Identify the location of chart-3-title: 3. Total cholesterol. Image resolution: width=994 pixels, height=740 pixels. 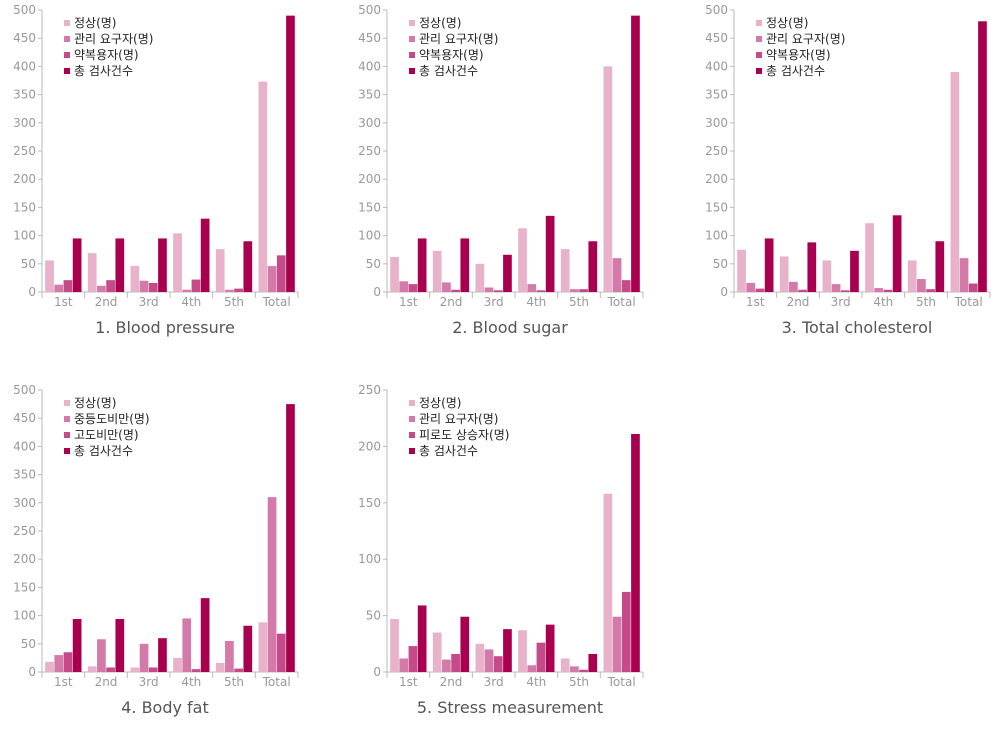
(857, 327).